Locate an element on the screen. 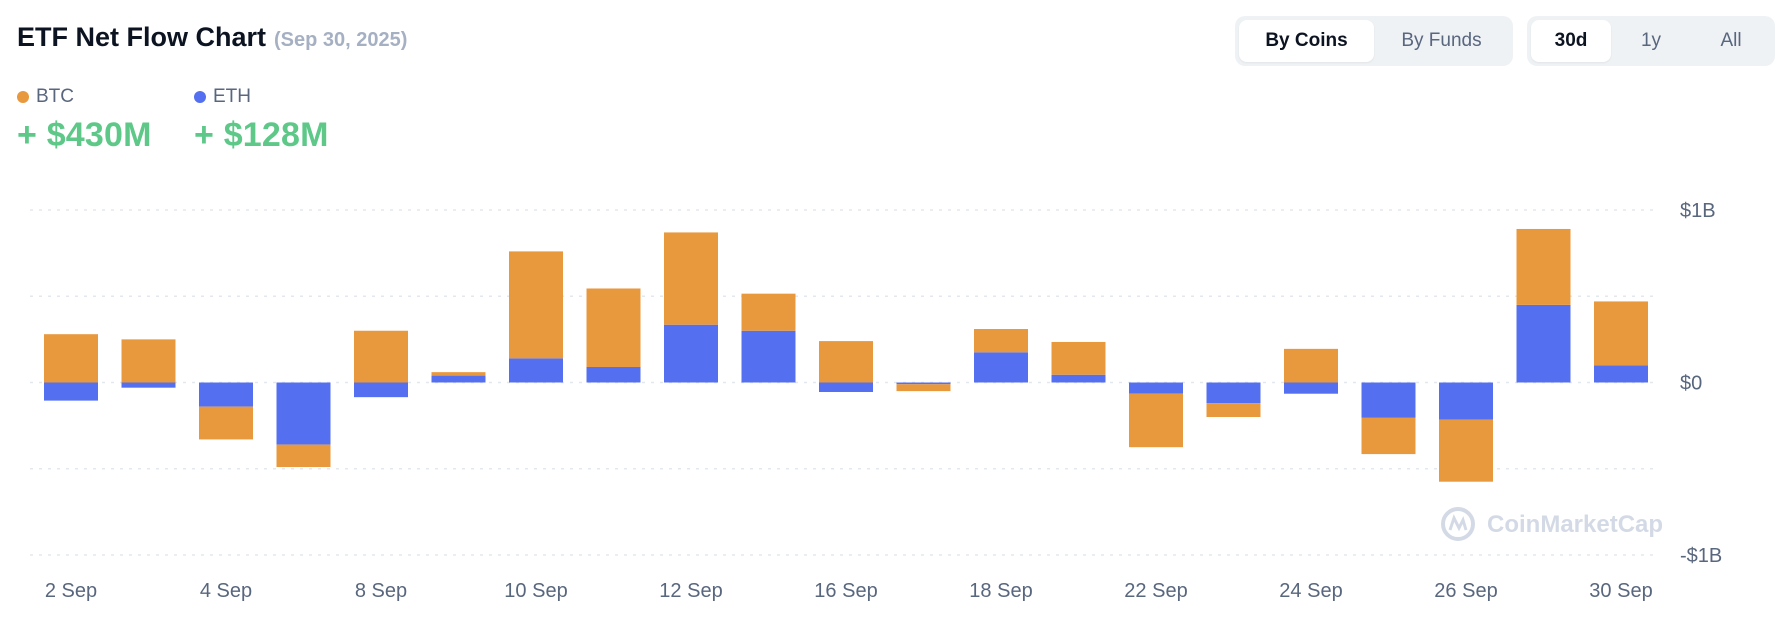 This screenshot has height=638, width=1792. page-title: ETF Net Flow Chart is located at coordinates (141, 37).